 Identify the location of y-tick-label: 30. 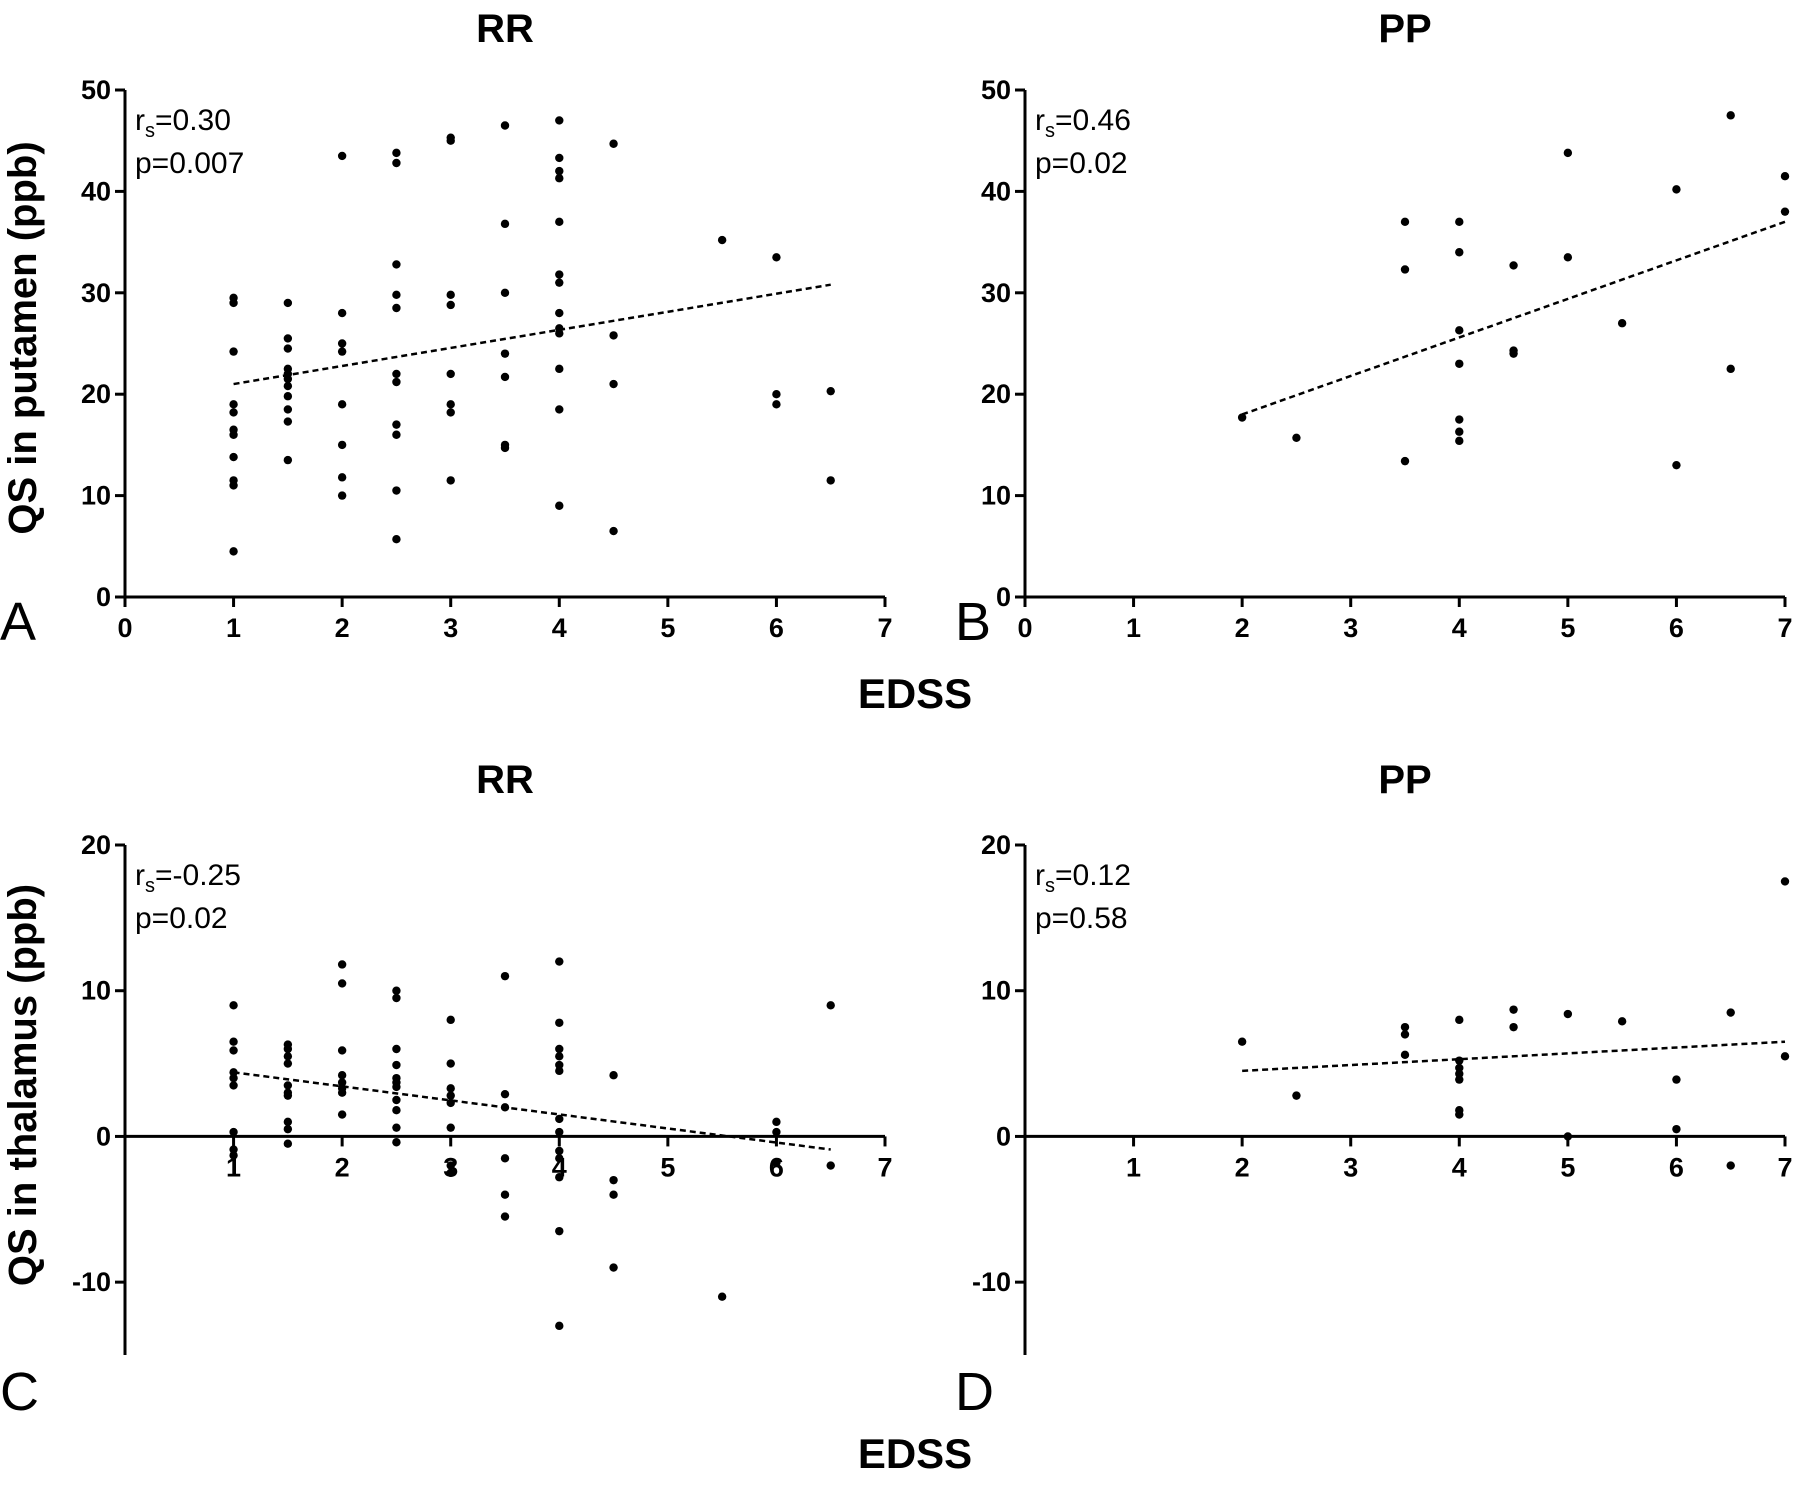
(996, 293).